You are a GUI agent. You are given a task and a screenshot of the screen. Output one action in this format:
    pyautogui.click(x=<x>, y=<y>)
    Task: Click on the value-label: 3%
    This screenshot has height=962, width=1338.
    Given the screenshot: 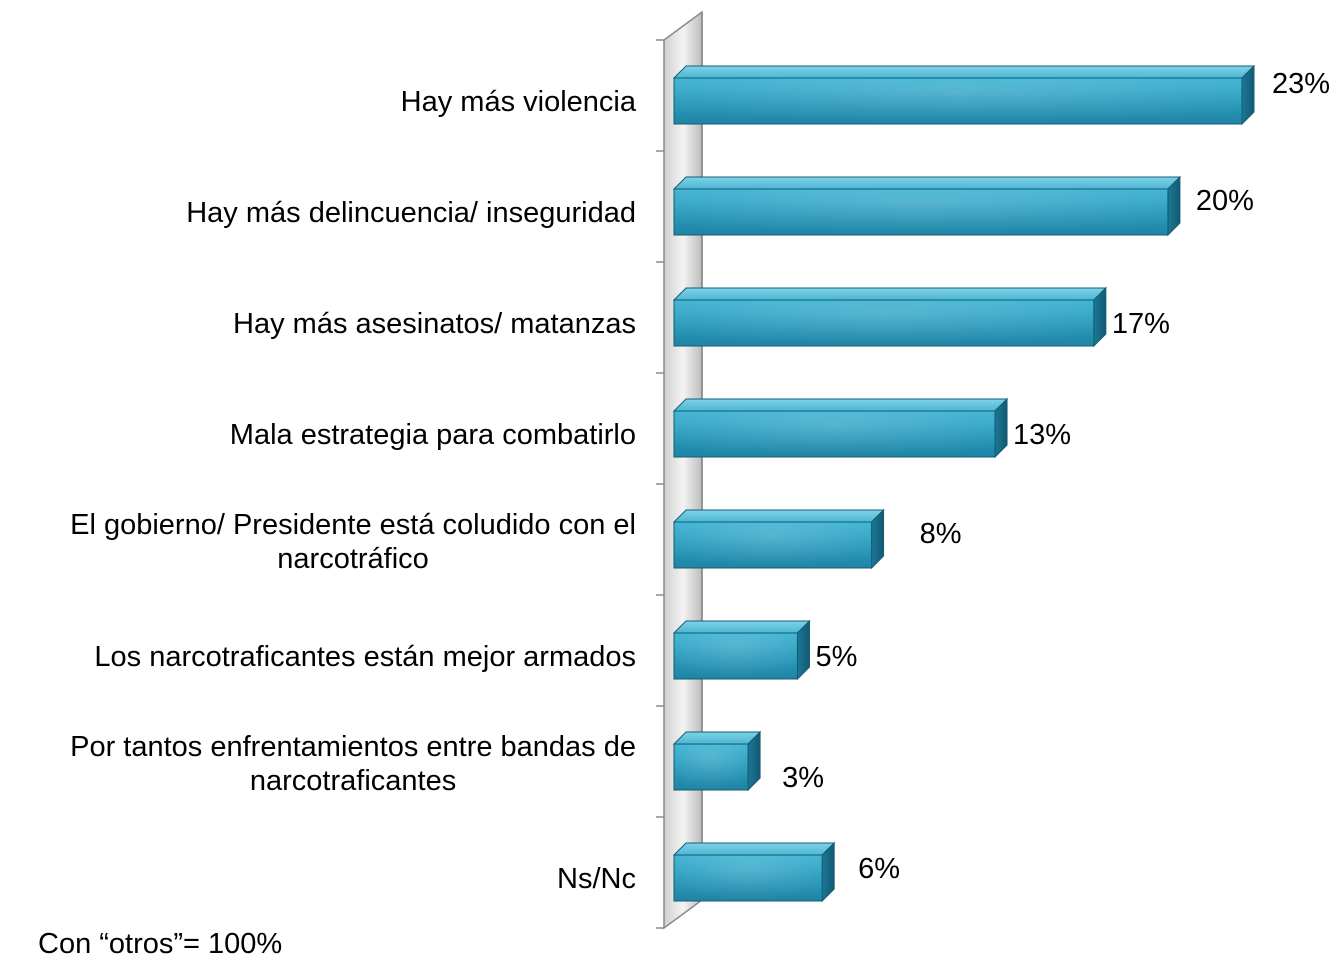 What is the action you would take?
    pyautogui.click(x=803, y=778)
    